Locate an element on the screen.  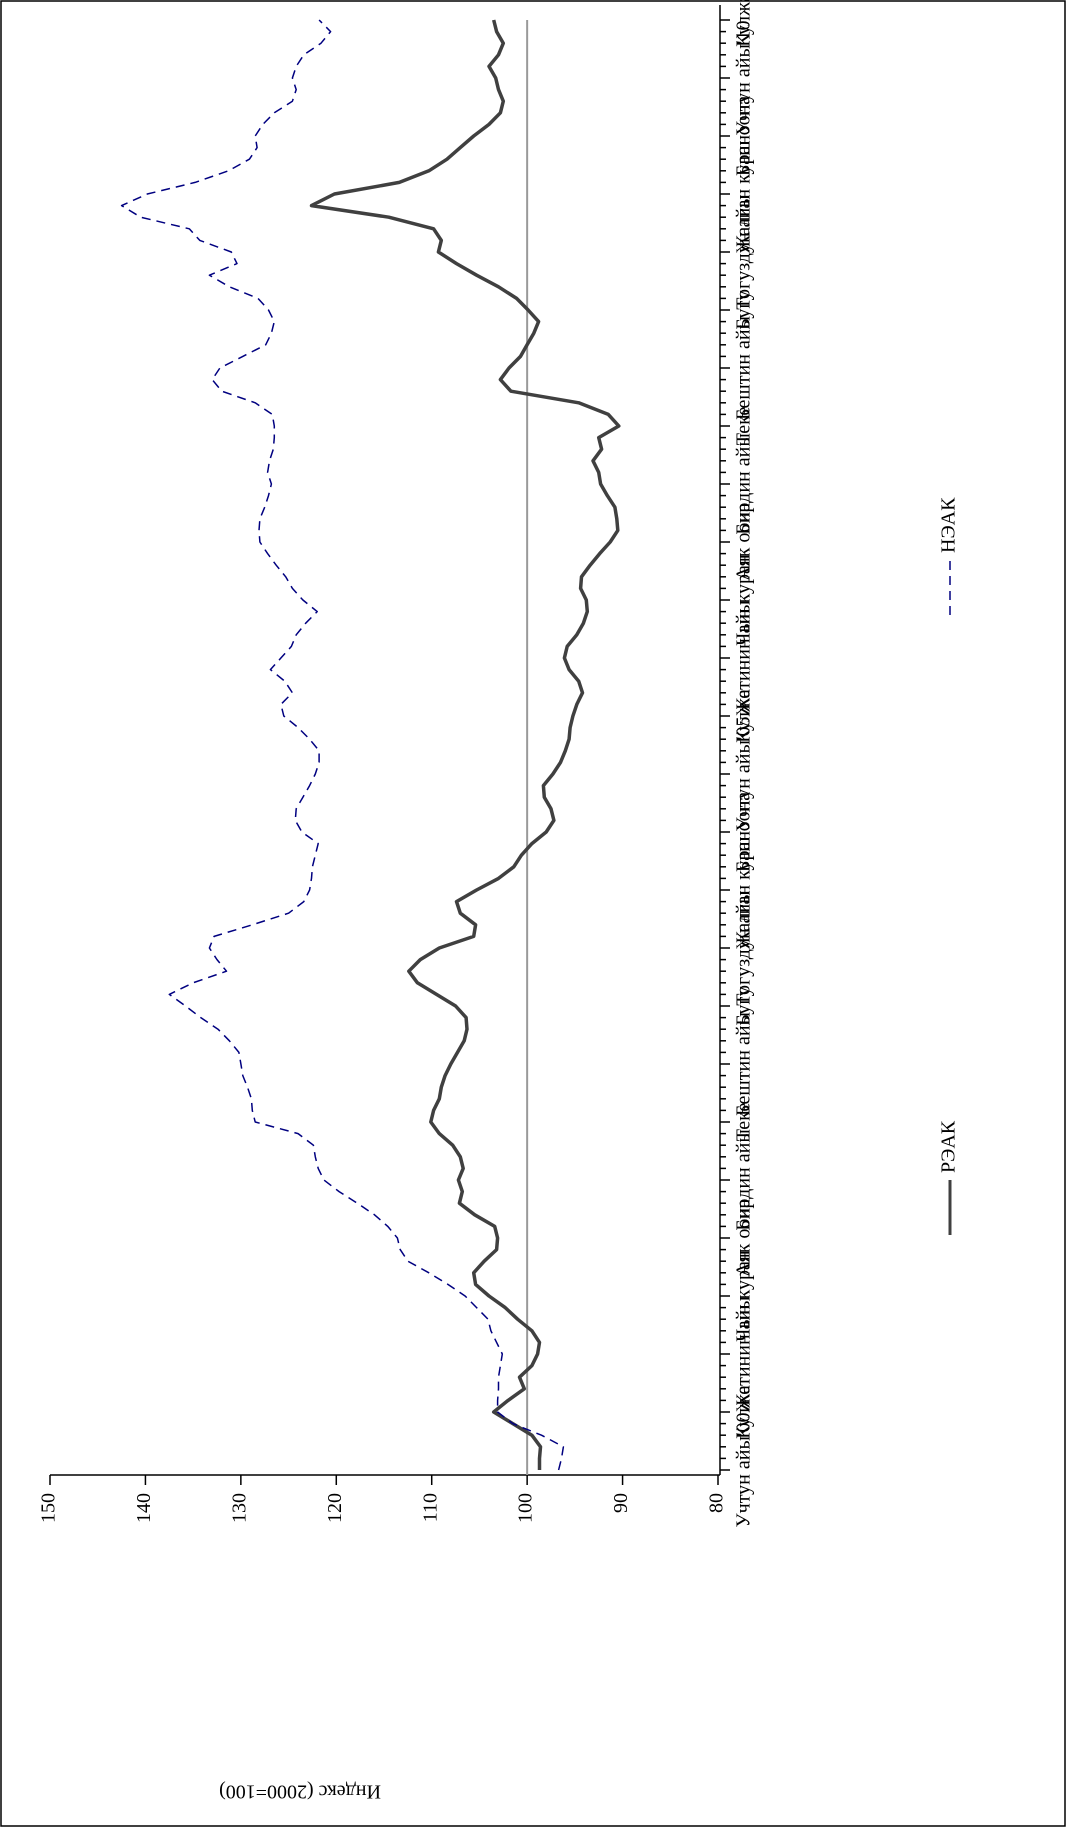
x-tick-label: Учтун айы'10 is located at coordinates (744, 77).